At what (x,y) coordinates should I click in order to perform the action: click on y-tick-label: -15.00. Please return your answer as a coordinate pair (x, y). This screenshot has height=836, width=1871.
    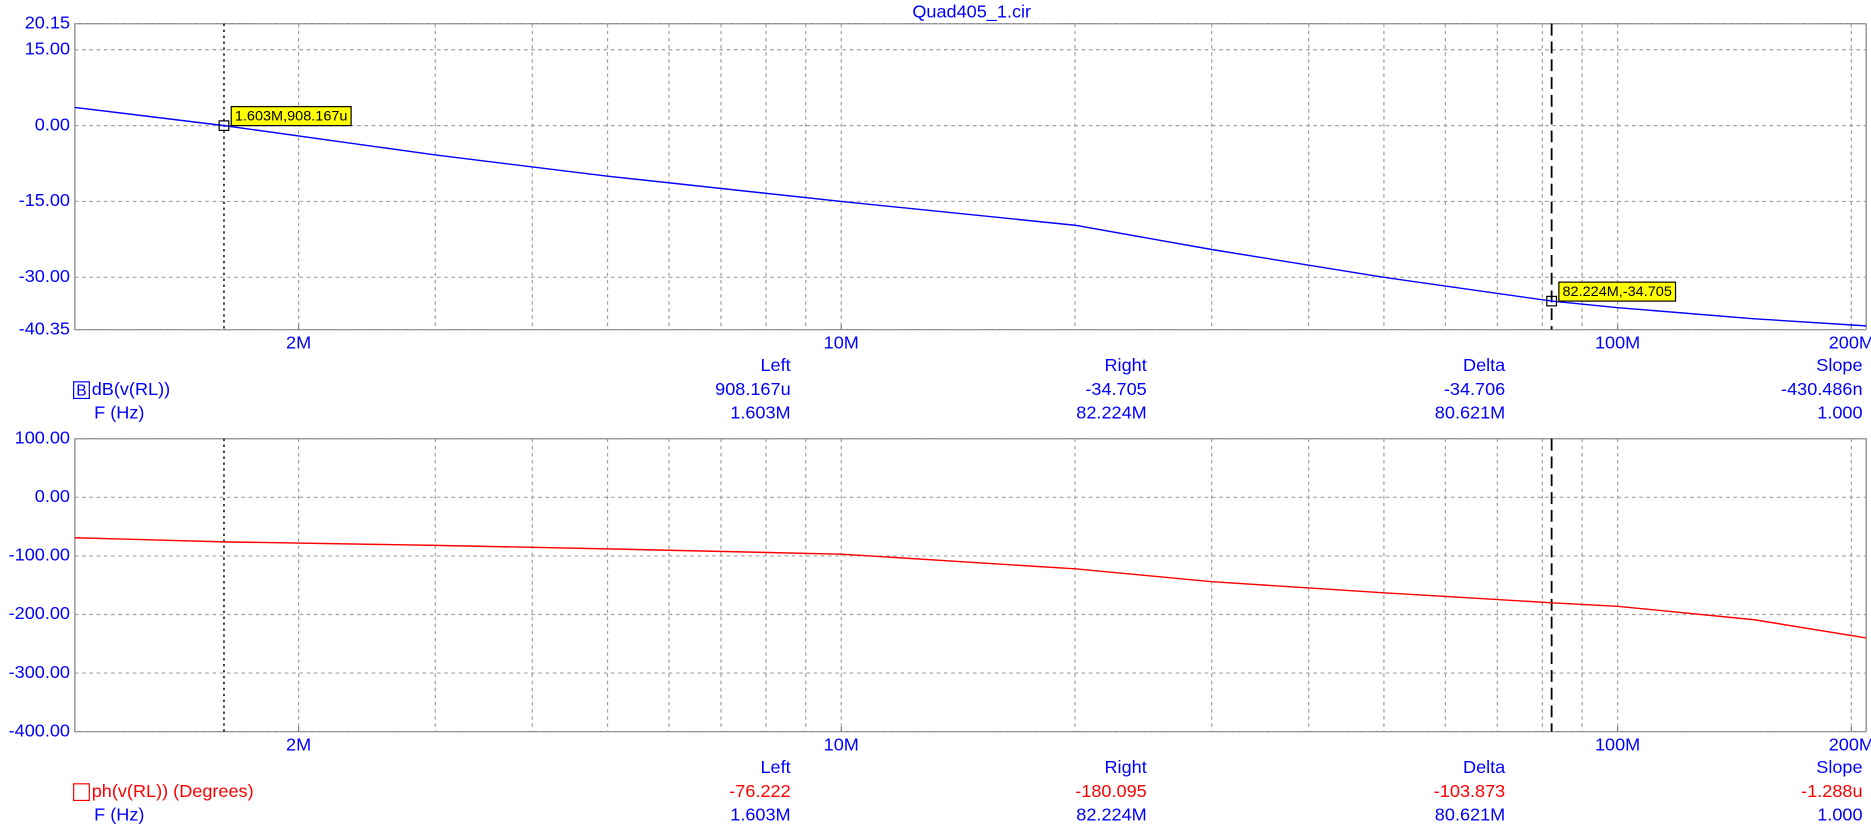
    Looking at the image, I should click on (44, 200).